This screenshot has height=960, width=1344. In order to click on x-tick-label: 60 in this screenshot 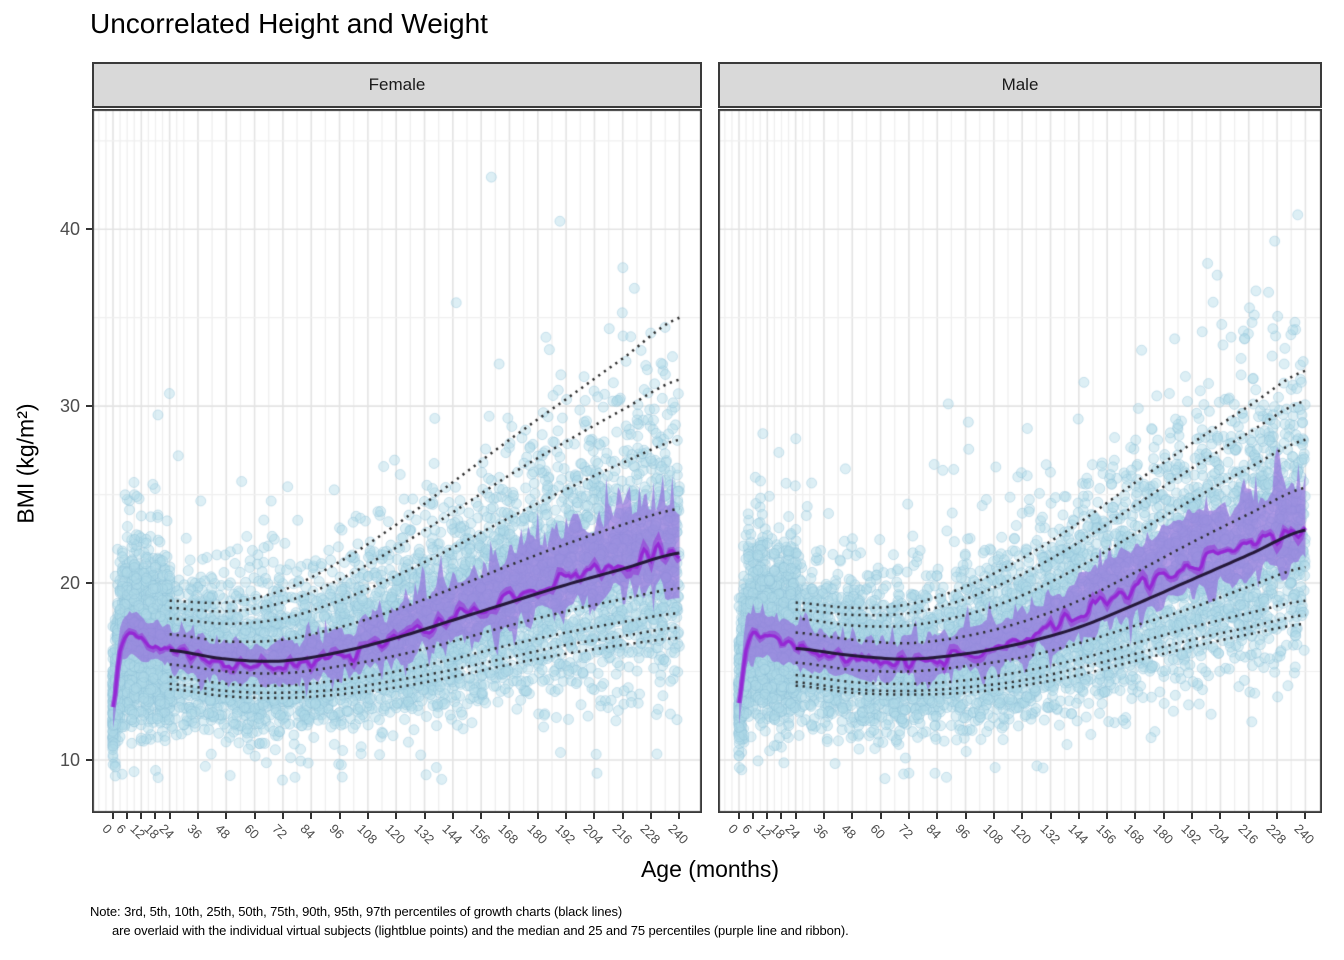, I will do `click(877, 831)`.